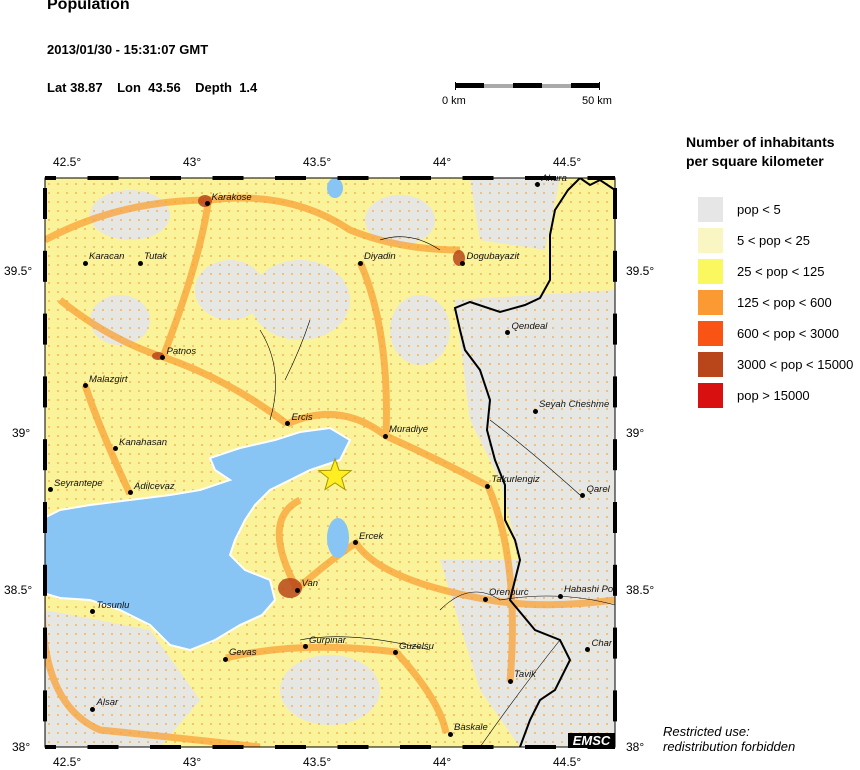 Image resolution: width=860 pixels, height=770 pixels. What do you see at coordinates (597, 101) in the screenshot?
I see `scale-end-label: 50 km` at bounding box center [597, 101].